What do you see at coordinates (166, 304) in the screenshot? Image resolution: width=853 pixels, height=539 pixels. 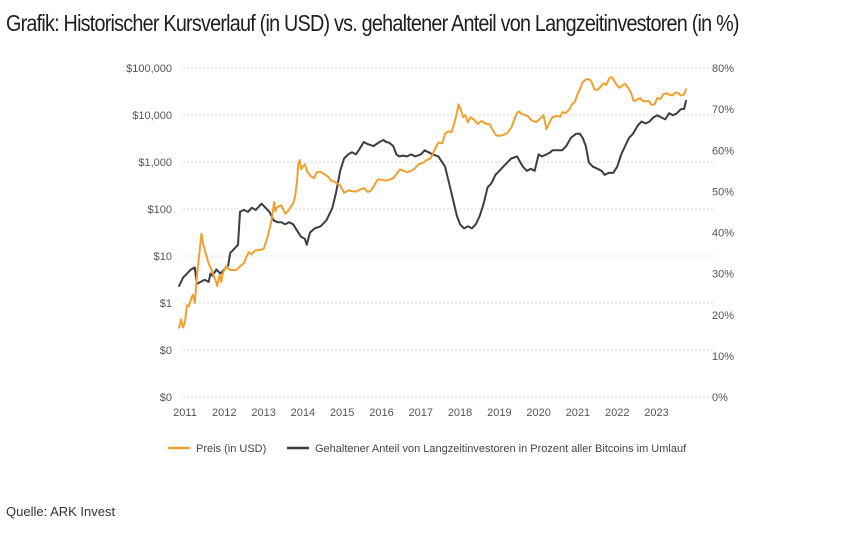 I see `y-left-tick-label: $1` at bounding box center [166, 304].